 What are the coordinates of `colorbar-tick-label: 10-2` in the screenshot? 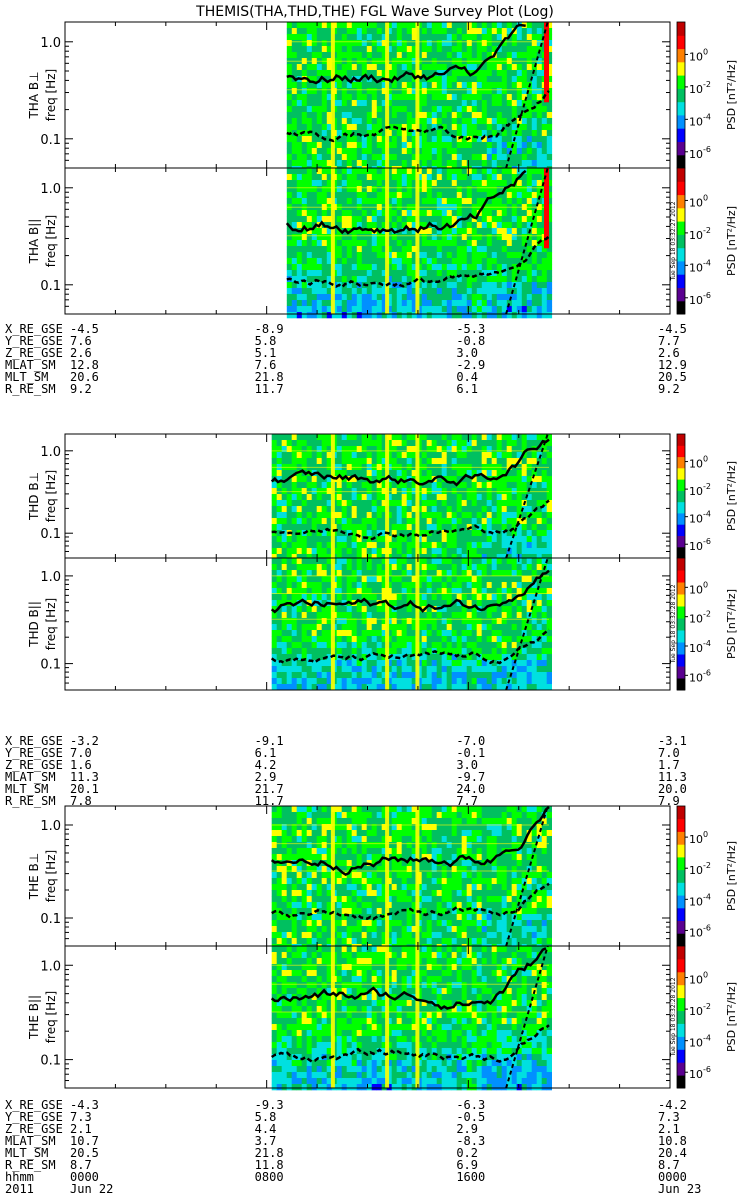 It's located at (700, 490).